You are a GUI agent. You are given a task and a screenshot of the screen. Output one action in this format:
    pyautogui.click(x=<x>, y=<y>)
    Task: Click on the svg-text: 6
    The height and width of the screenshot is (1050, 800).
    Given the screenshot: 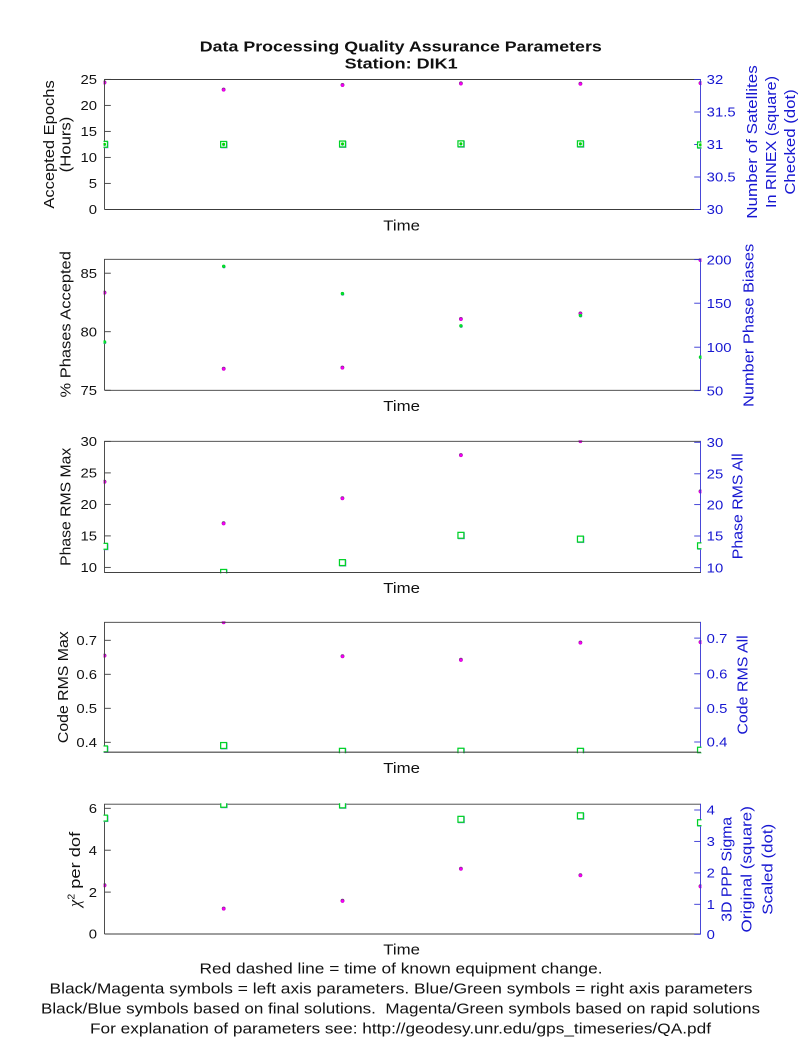 What is the action you would take?
    pyautogui.click(x=93, y=808)
    